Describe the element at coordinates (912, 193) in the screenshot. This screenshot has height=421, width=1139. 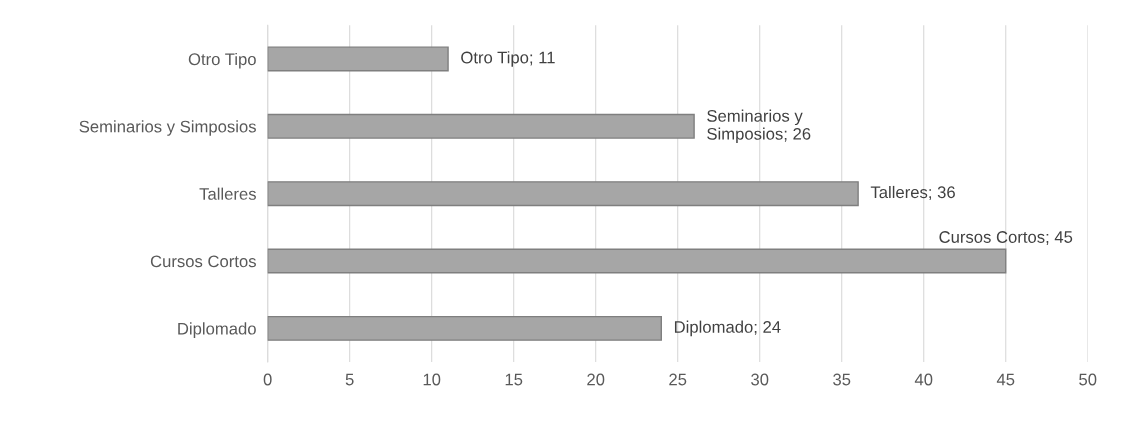
I see `data-label: Talleres; 36` at that location.